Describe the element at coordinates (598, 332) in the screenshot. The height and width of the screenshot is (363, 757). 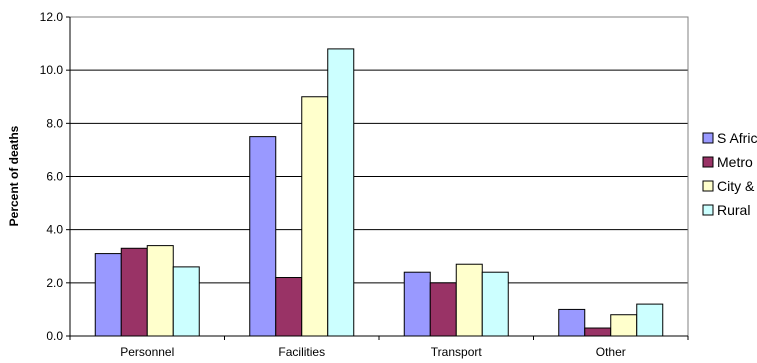
I see `bar-metro-other` at that location.